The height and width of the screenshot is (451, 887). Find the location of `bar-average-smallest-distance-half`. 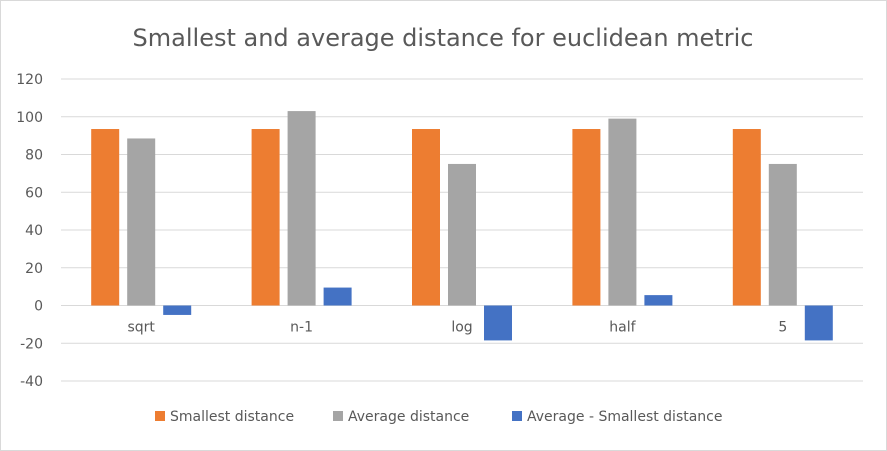

bar-average-smallest-distance-half is located at coordinates (658, 300).